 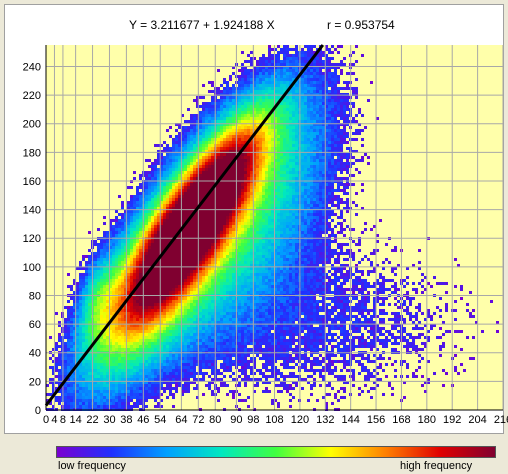 What do you see at coordinates (452, 420) in the screenshot?
I see `x-tick-label: 192` at bounding box center [452, 420].